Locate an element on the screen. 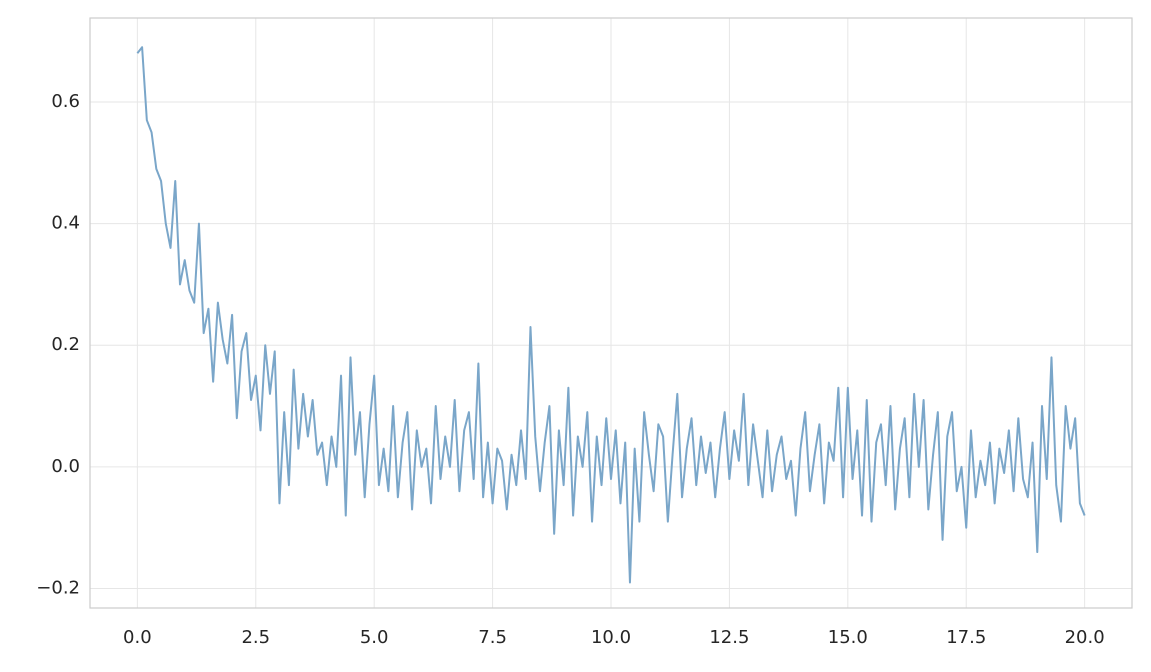  x-tick-label: 17.5 is located at coordinates (966, 637).